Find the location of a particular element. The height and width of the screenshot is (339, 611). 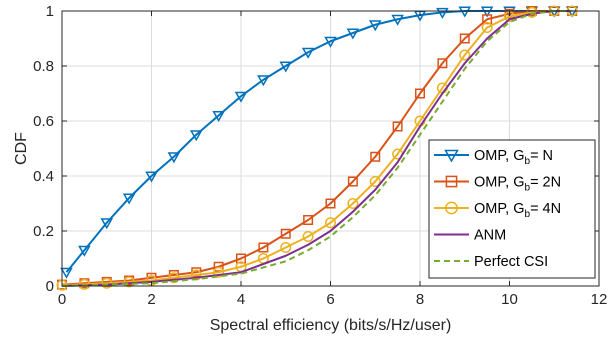

x-tick-label: 10 is located at coordinates (509, 299).